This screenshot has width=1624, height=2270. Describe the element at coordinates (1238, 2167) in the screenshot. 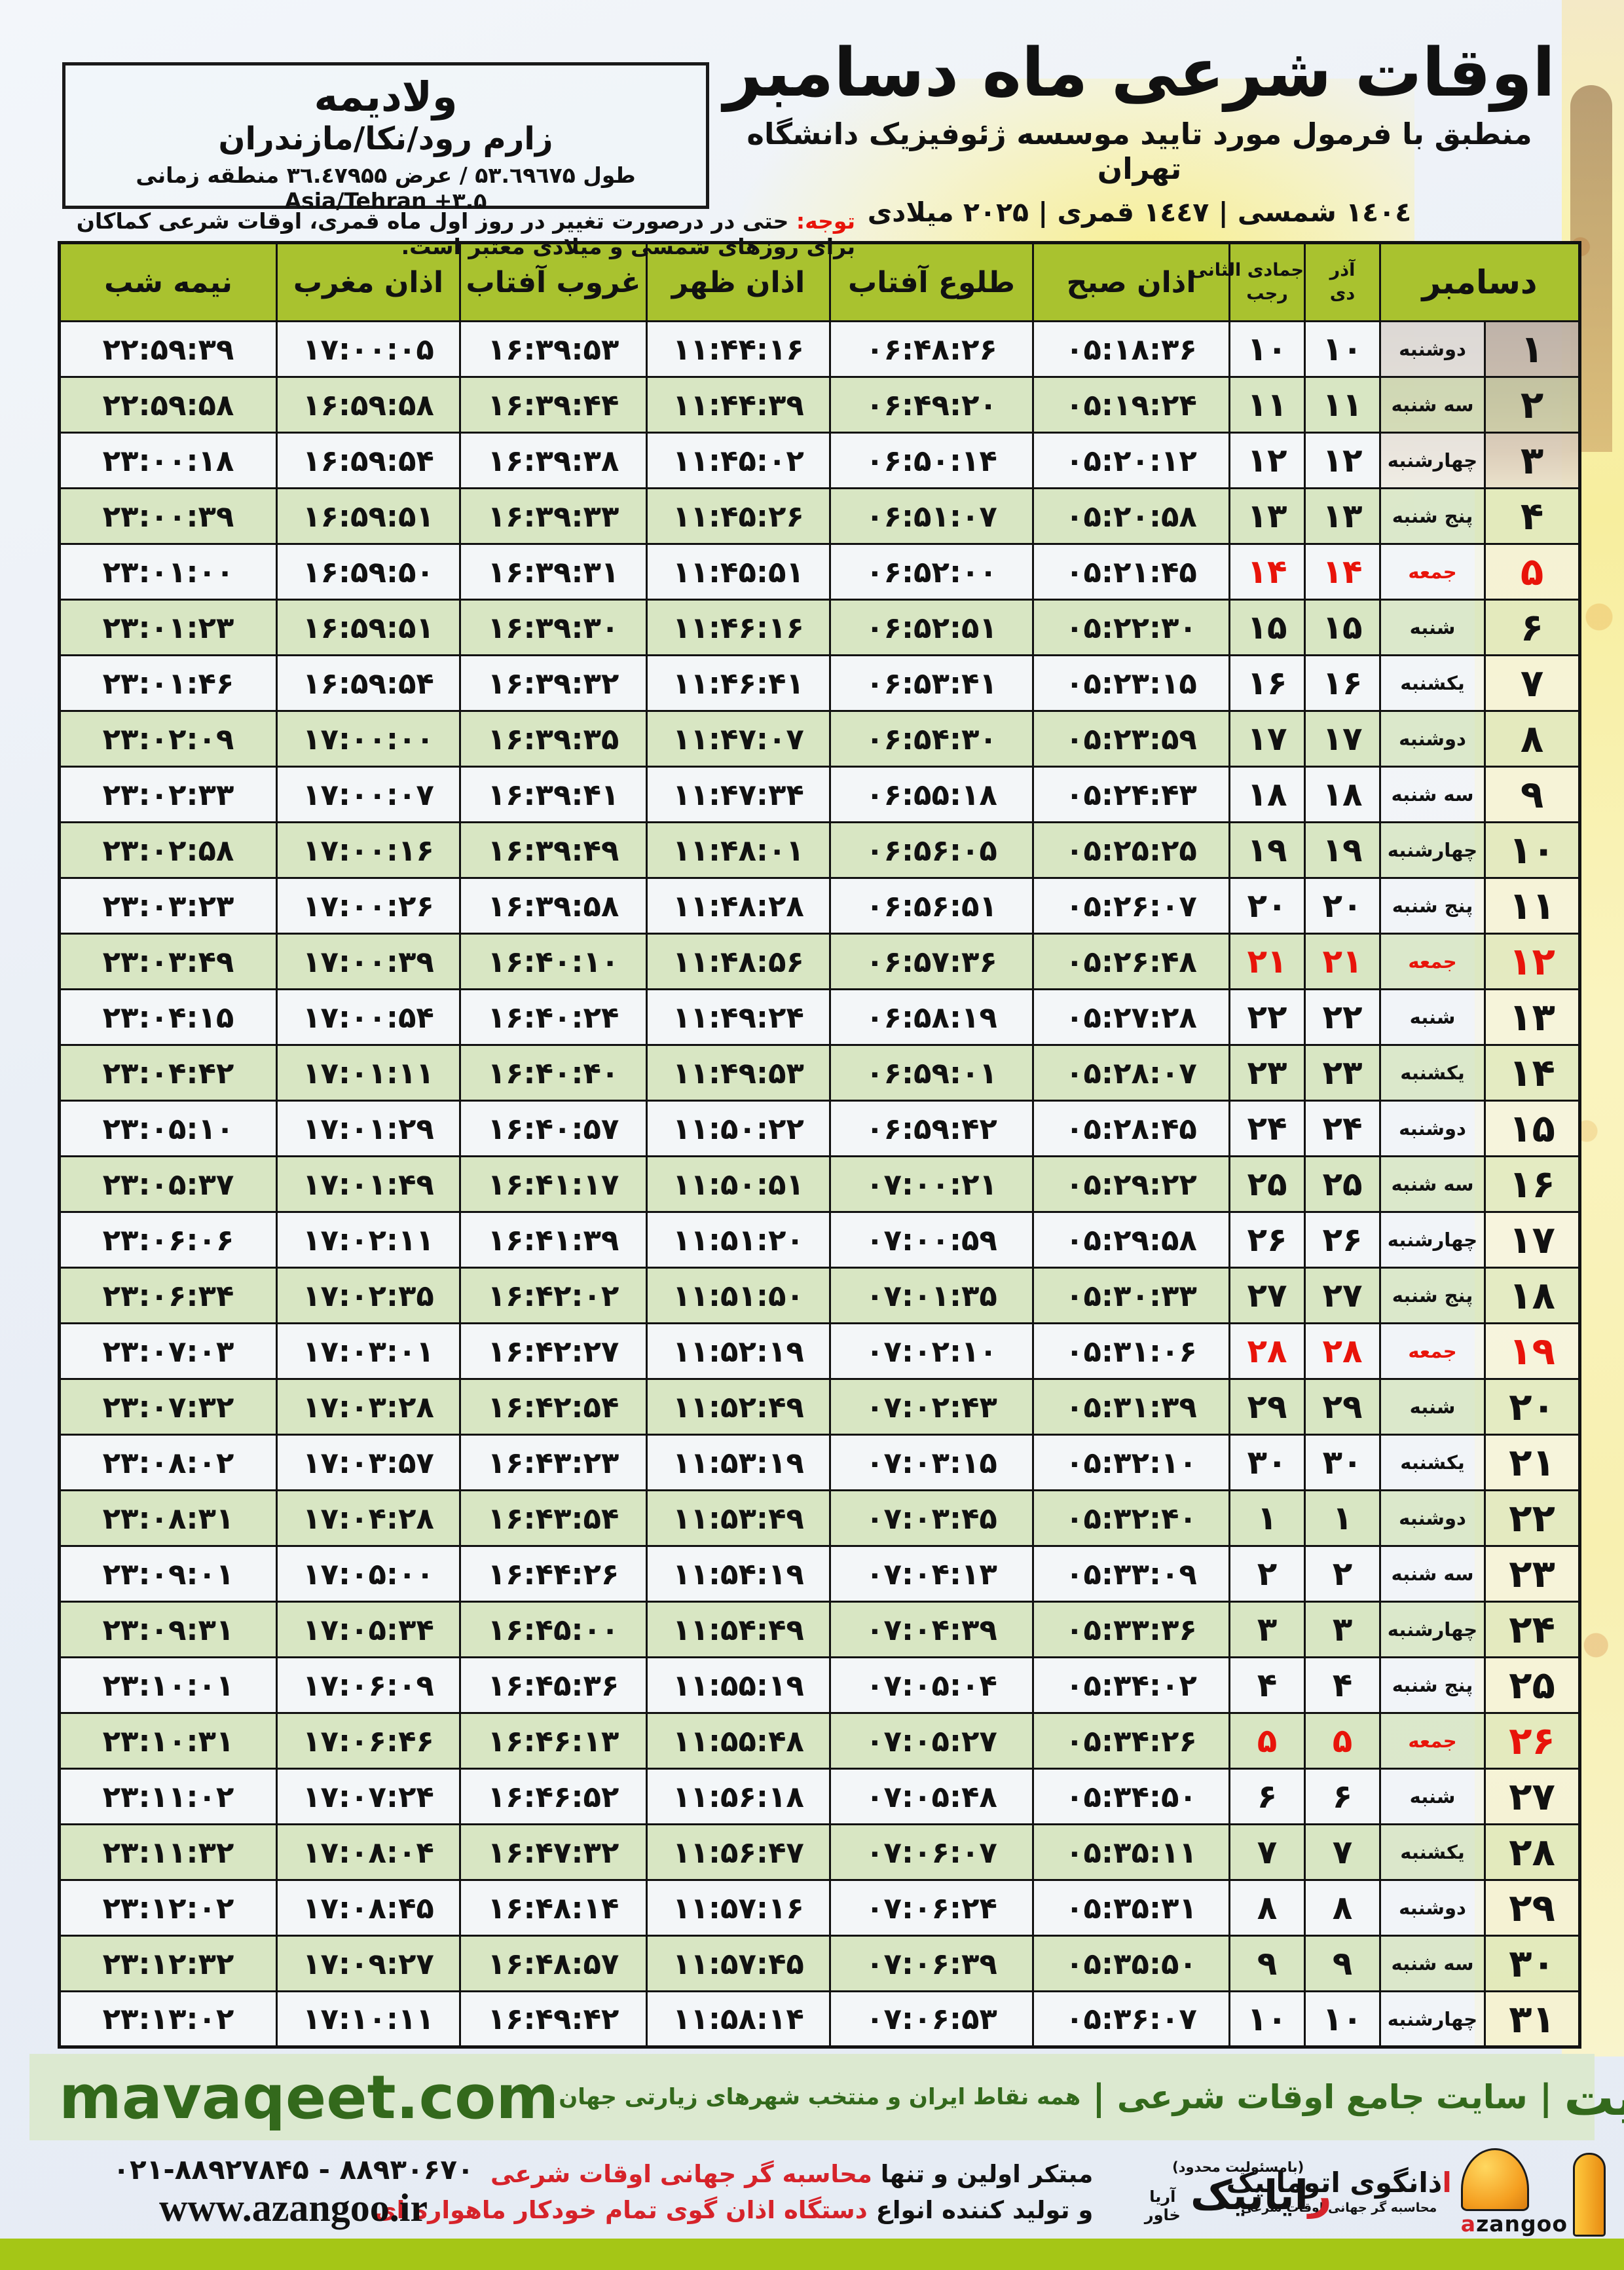

I see `rayanik-note: (بامسئولیت محدود)` at that location.